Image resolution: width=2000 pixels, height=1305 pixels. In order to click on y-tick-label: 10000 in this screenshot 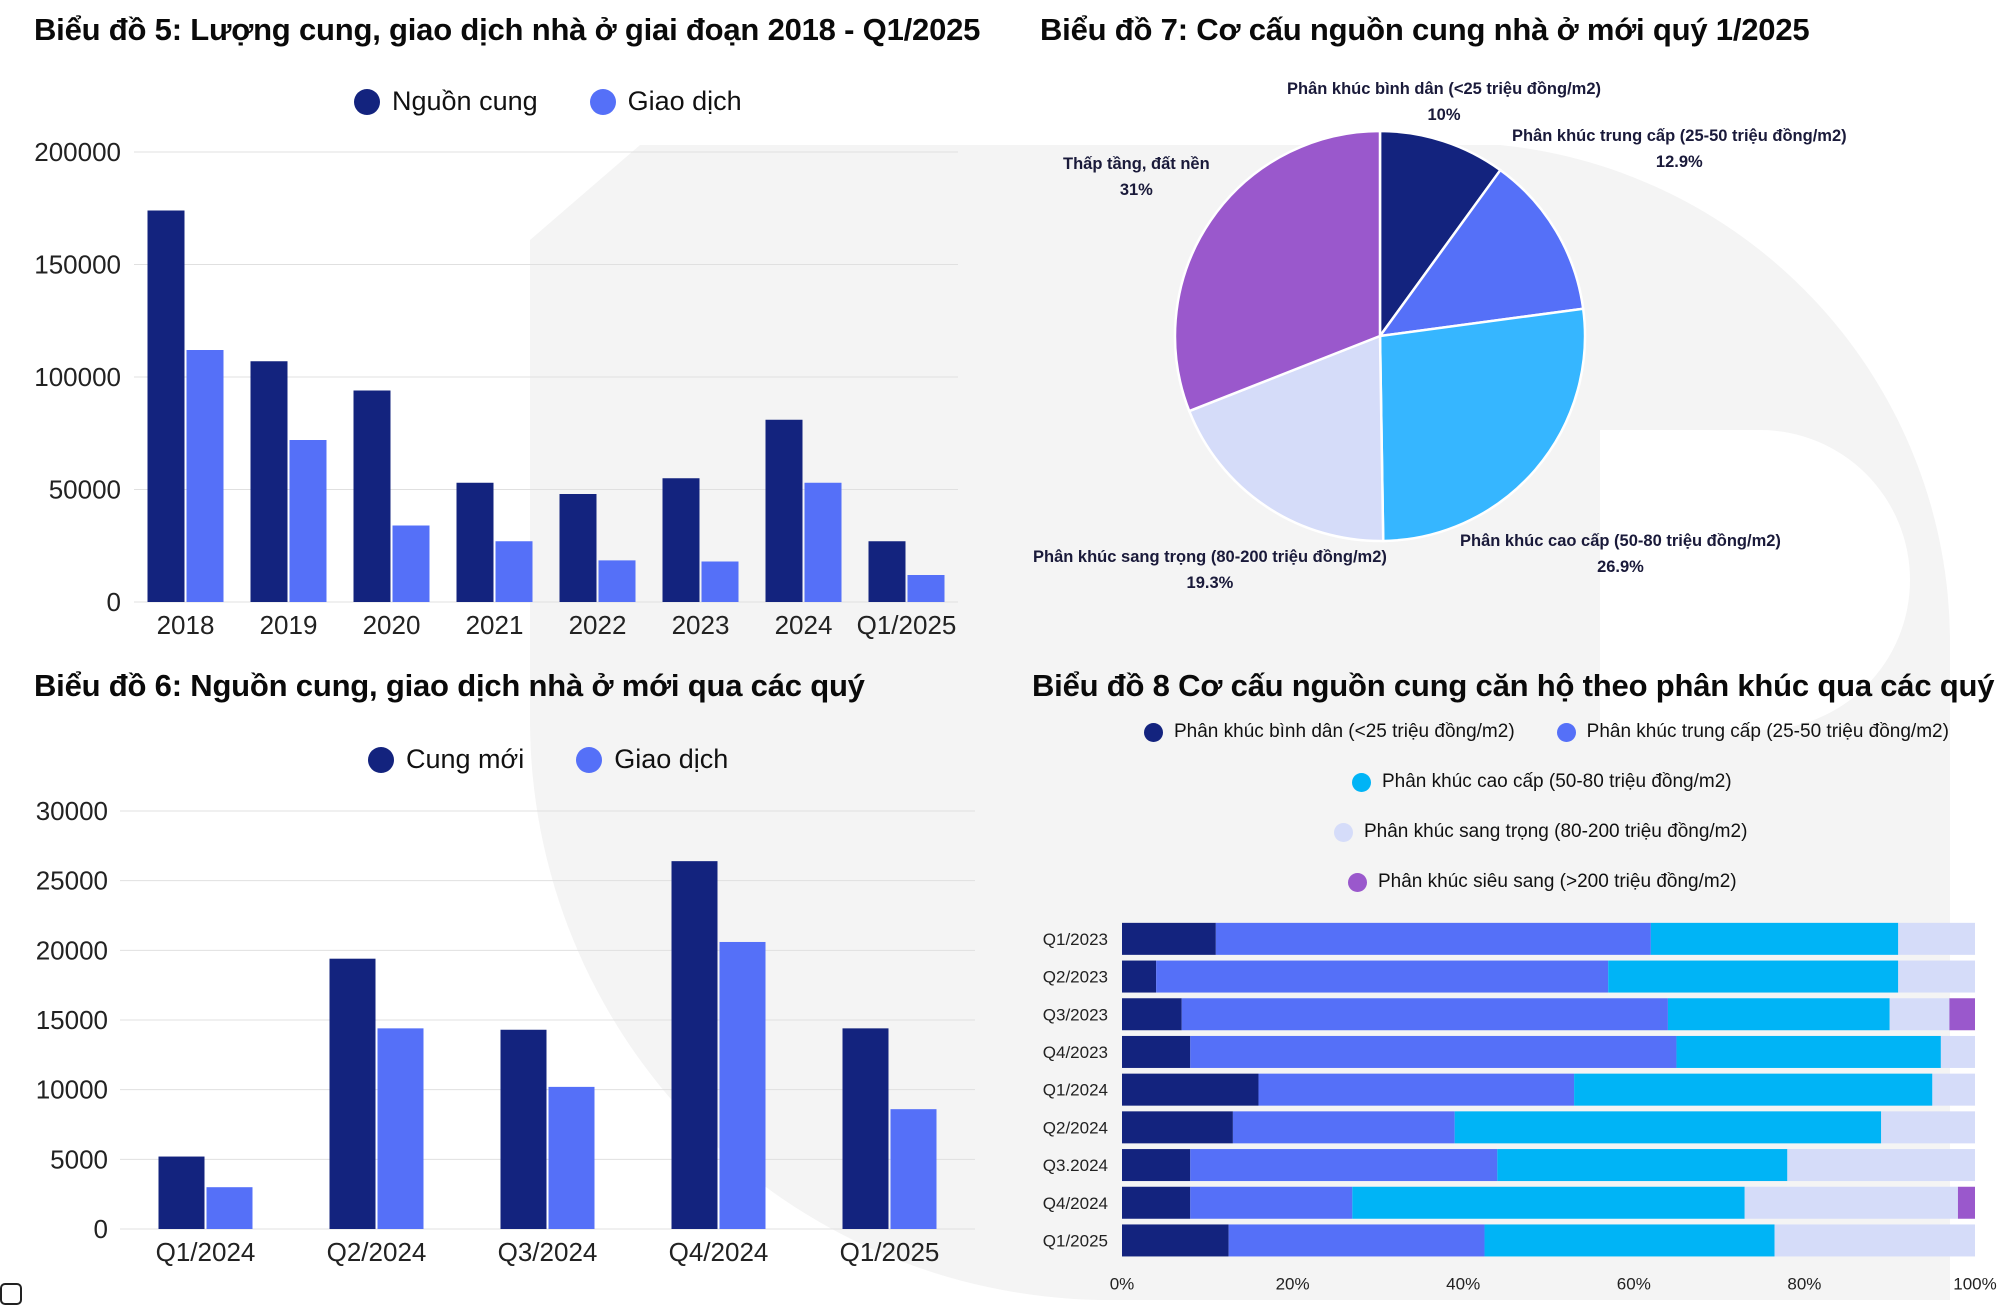, I will do `click(72, 1090)`.